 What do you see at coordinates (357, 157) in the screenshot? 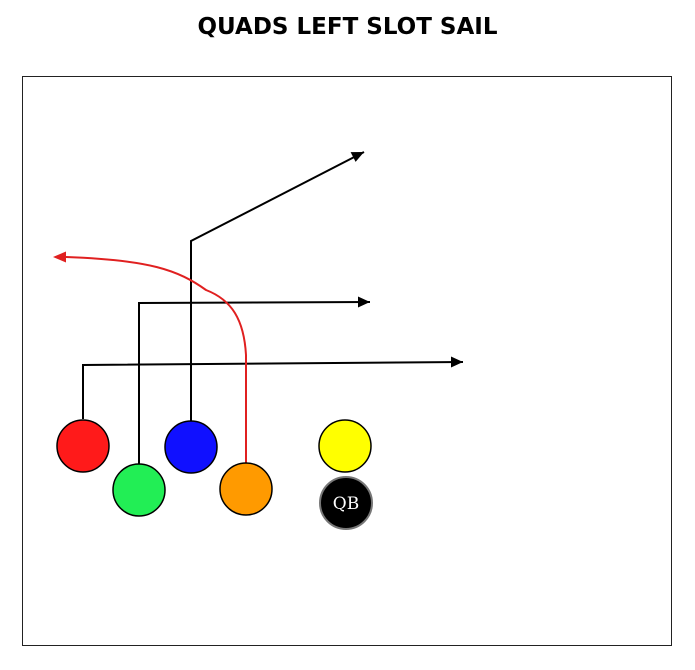
I see `route-blue-arrowhead` at bounding box center [357, 157].